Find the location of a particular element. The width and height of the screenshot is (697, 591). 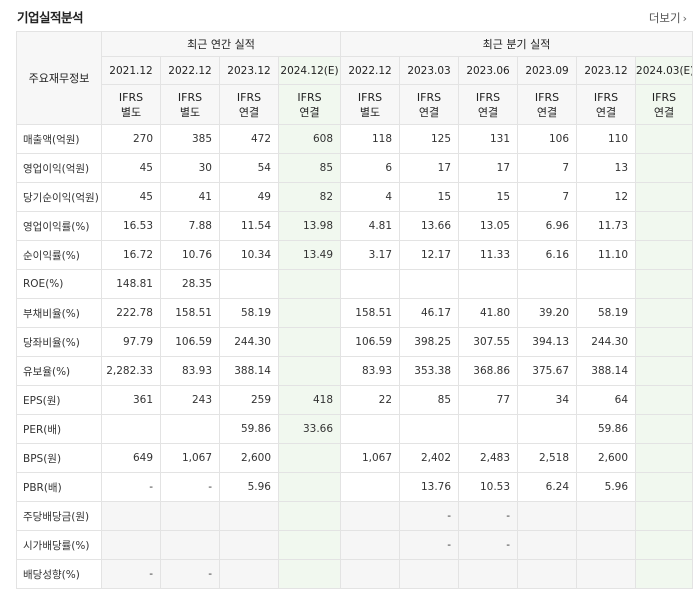

row-label: ROE(%) is located at coordinates (59, 284).